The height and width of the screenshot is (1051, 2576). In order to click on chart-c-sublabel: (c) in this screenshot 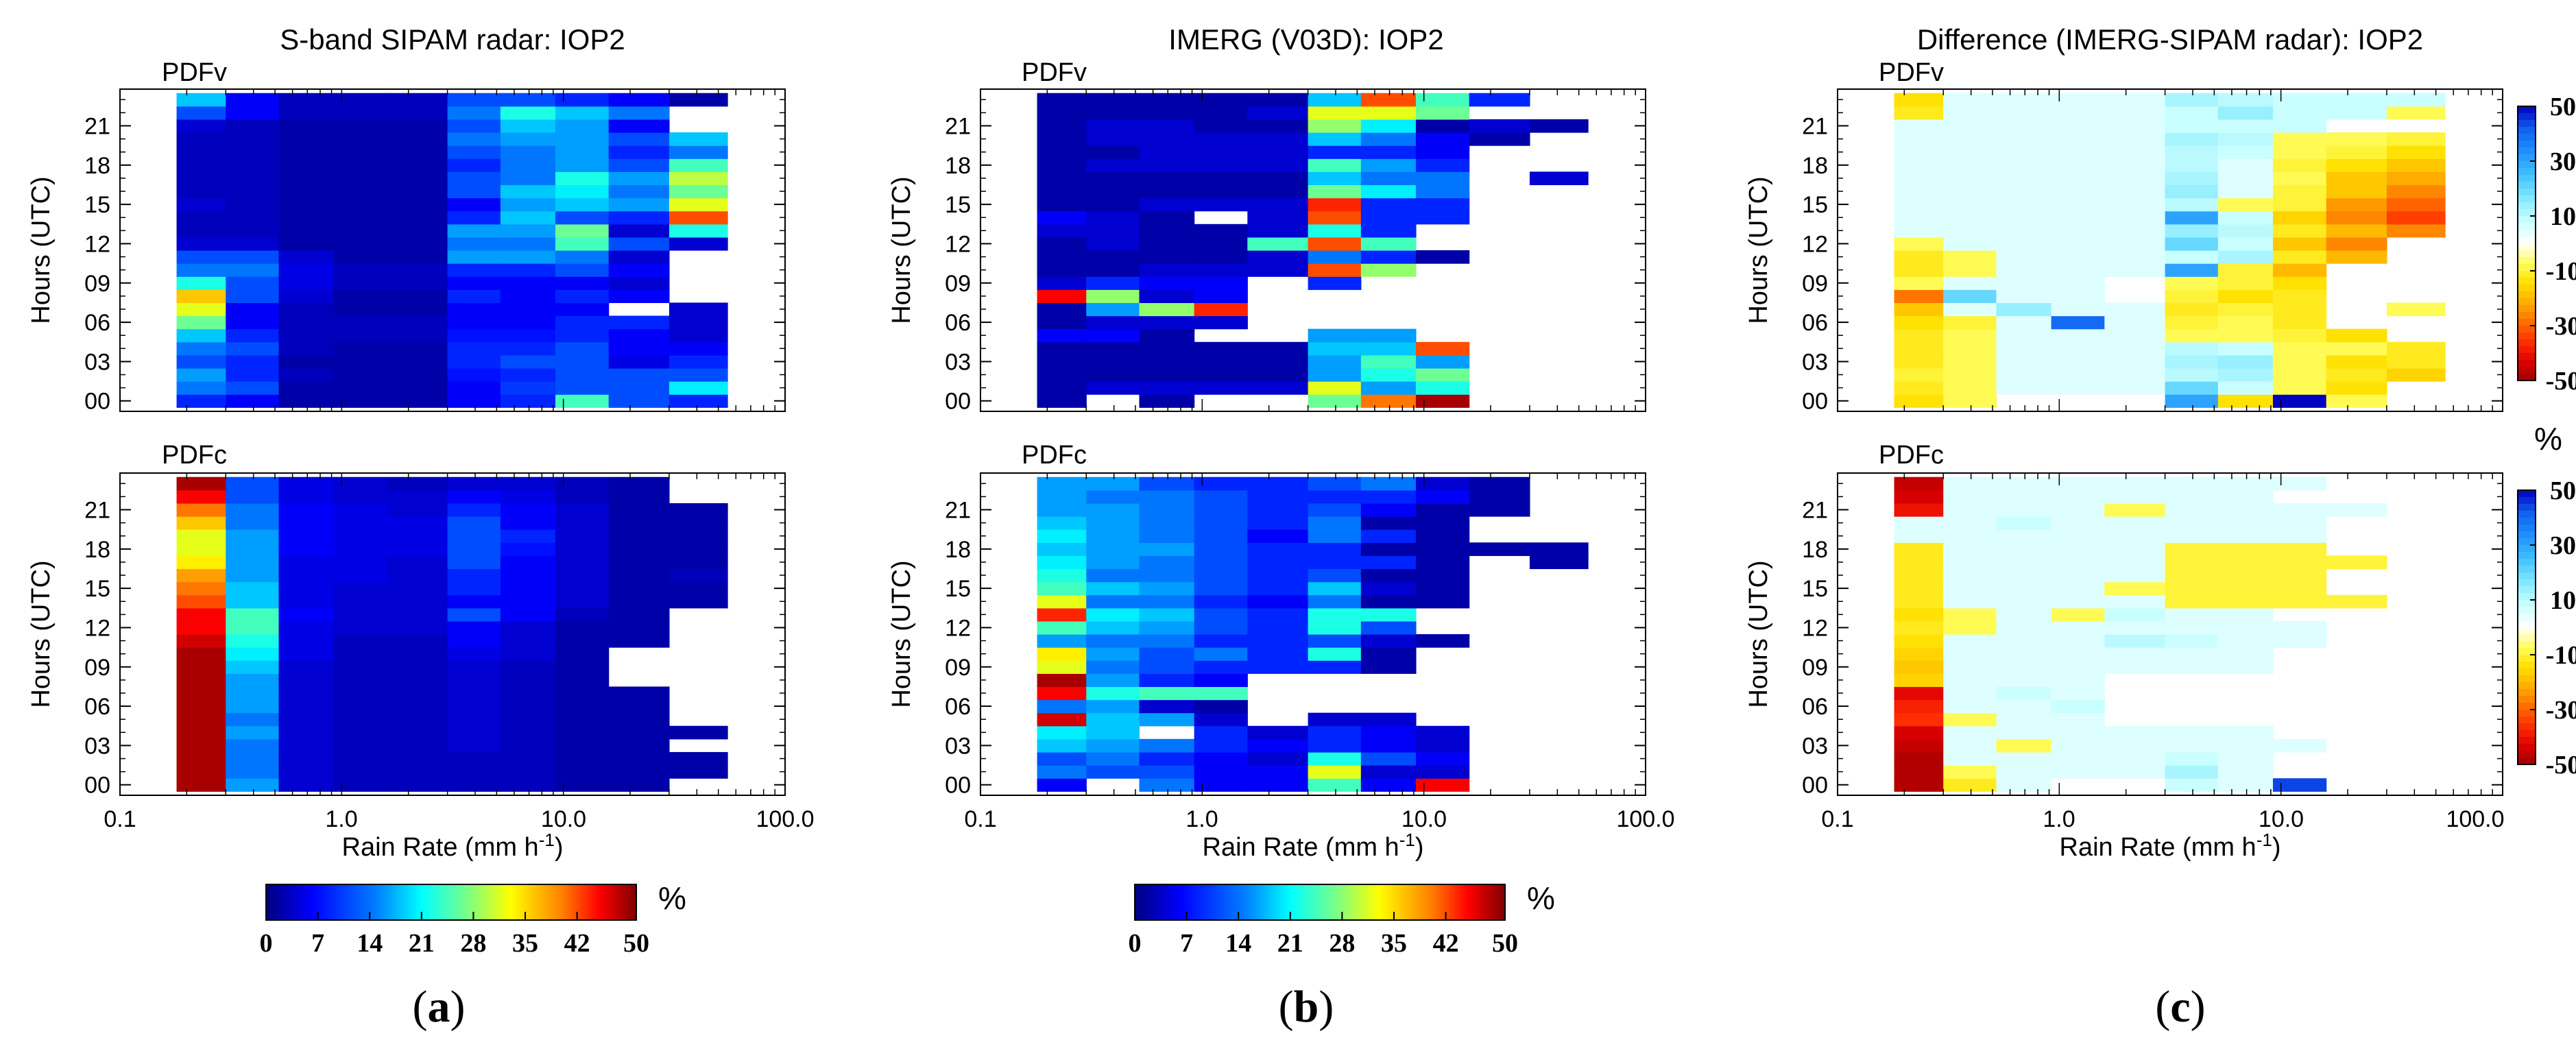, I will do `click(2180, 1007)`.